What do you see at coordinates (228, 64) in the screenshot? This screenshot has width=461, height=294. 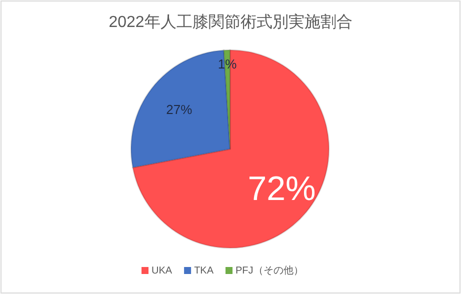 I see `data-label: 1%` at bounding box center [228, 64].